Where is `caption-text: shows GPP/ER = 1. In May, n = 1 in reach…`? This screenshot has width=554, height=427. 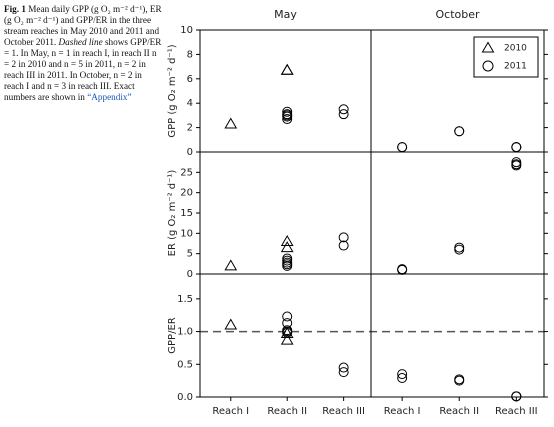 caption-text: shows GPP/ER = 1. In May, n = 1 in reach… is located at coordinates (83, 69).